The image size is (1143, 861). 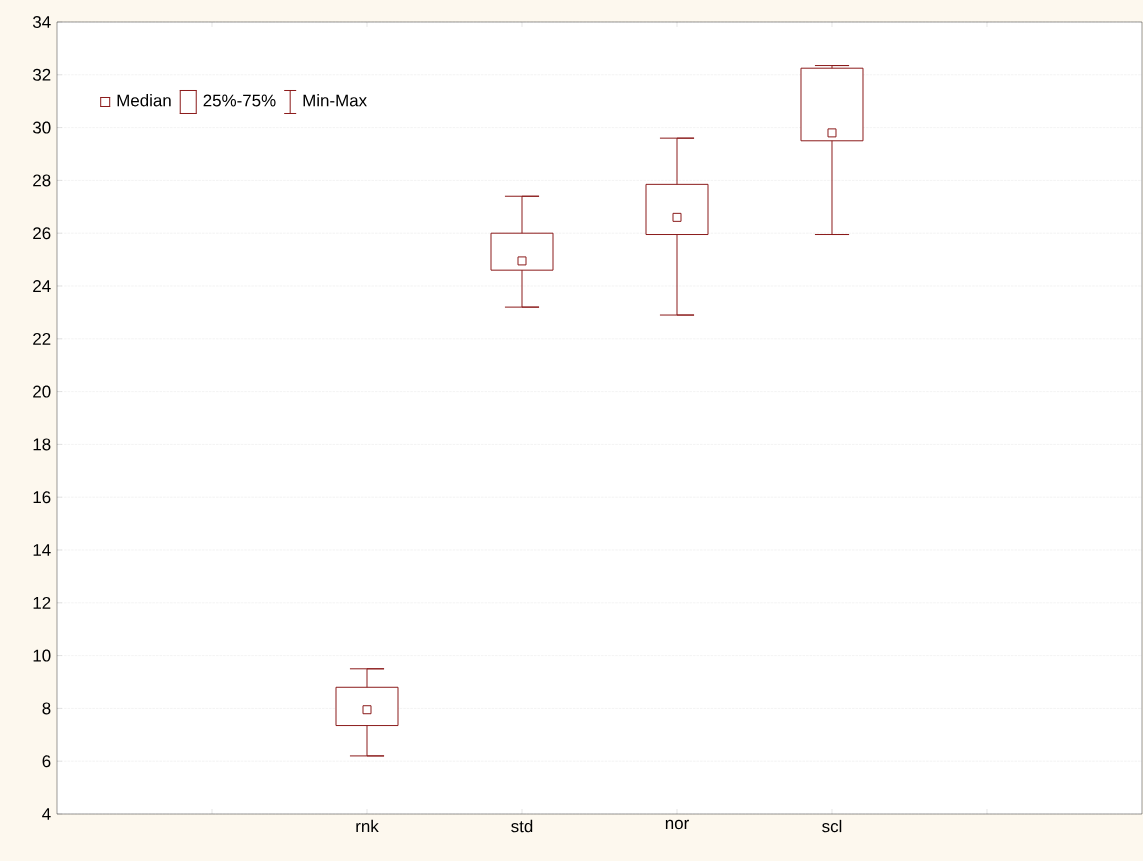 What do you see at coordinates (832, 826) in the screenshot?
I see `x-tick-label: scl` at bounding box center [832, 826].